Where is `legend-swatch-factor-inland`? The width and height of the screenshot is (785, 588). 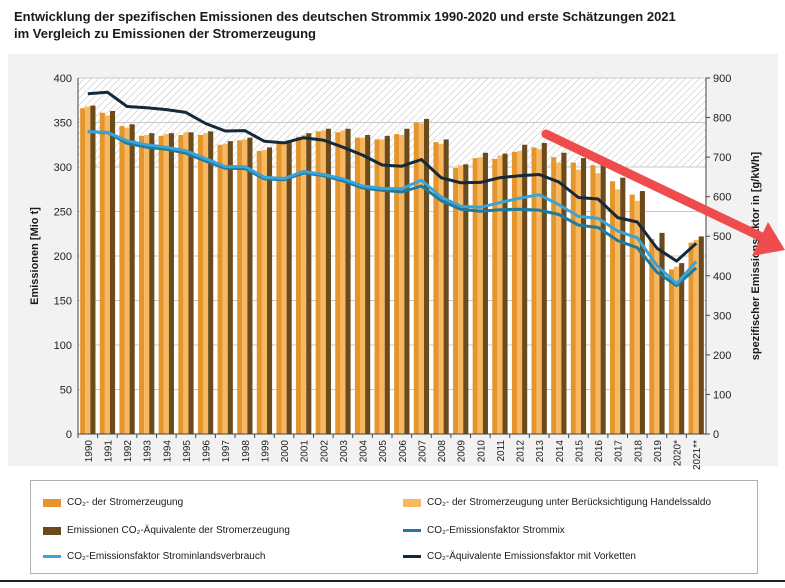 legend-swatch-factor-inland is located at coordinates (52, 556).